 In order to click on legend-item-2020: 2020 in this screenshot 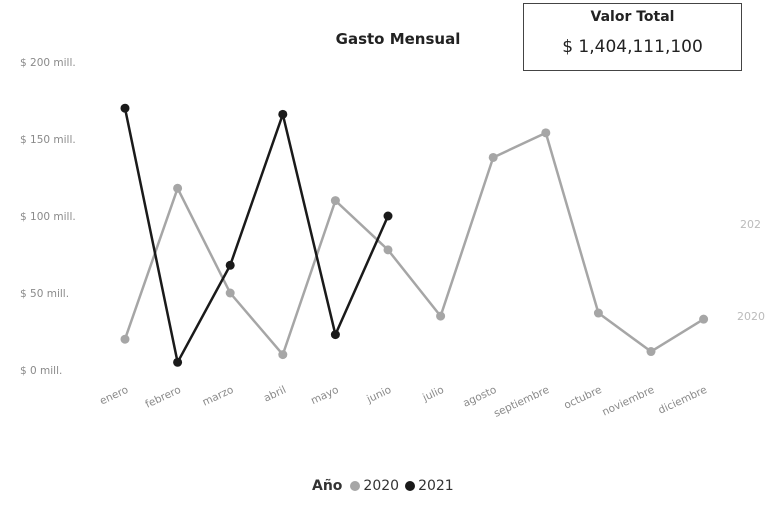, I will do `click(374, 486)`.